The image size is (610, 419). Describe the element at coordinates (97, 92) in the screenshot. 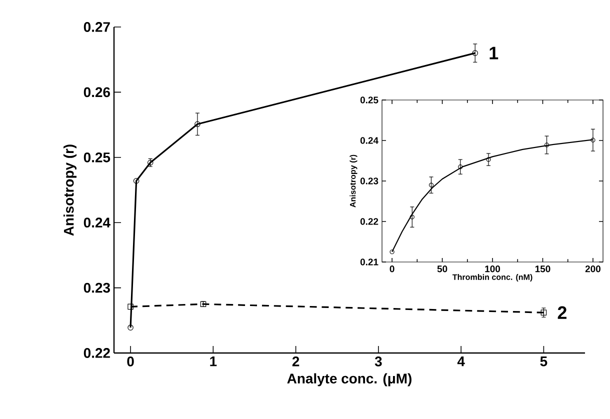

I see `y-tick-label: 0.26` at that location.